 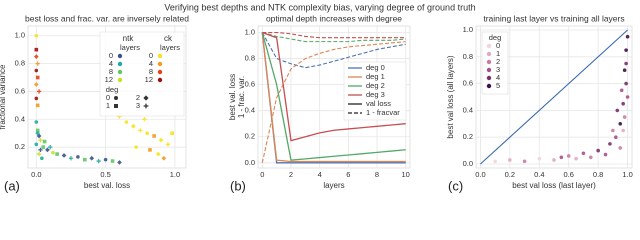 What do you see at coordinates (129, 38) in the screenshot?
I see `legend-group-title: ntk` at bounding box center [129, 38].